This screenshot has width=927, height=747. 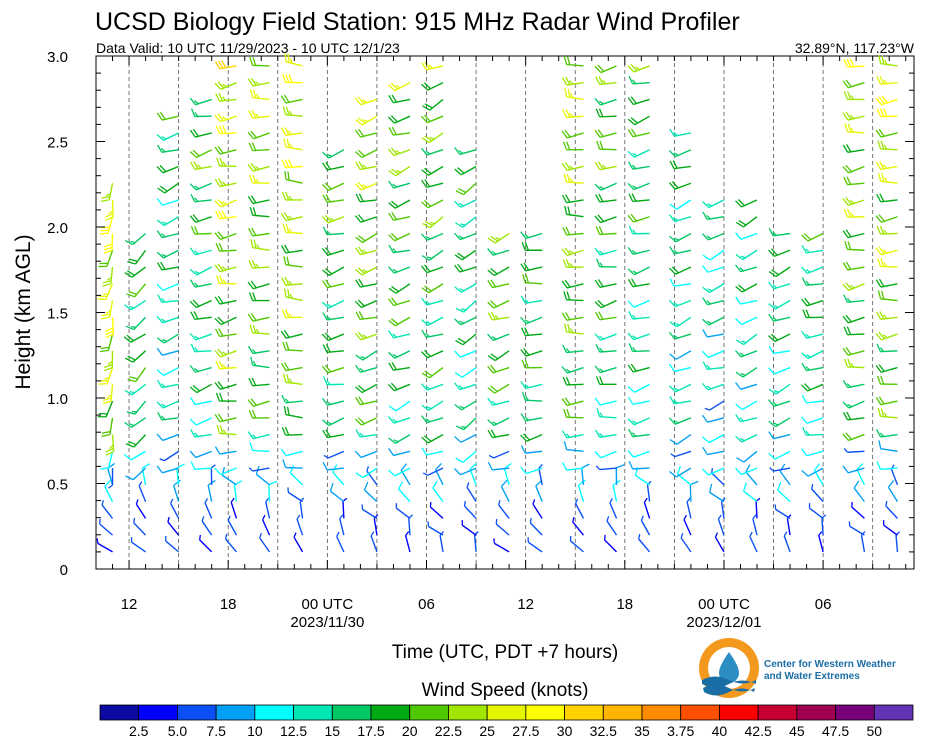 What do you see at coordinates (255, 731) in the screenshot?
I see `colorbar-label: 10` at bounding box center [255, 731].